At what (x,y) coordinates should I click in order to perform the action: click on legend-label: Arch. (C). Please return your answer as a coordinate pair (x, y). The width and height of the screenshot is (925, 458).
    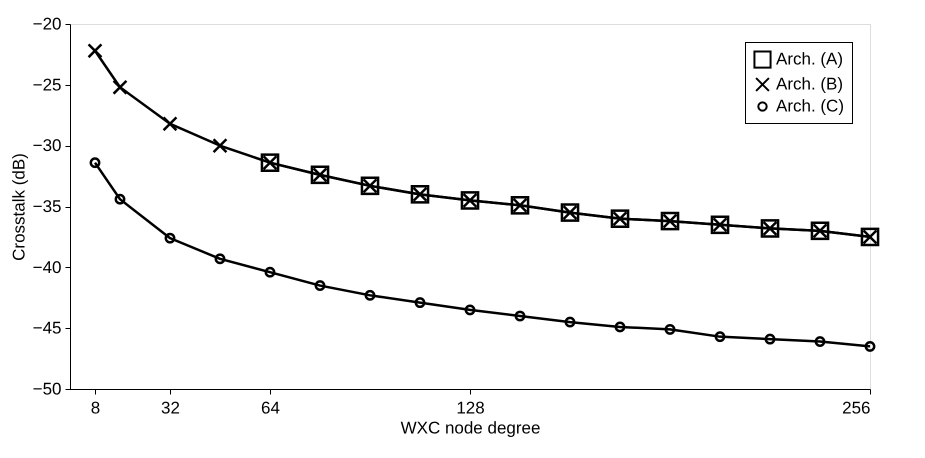
    Looking at the image, I should click on (810, 106).